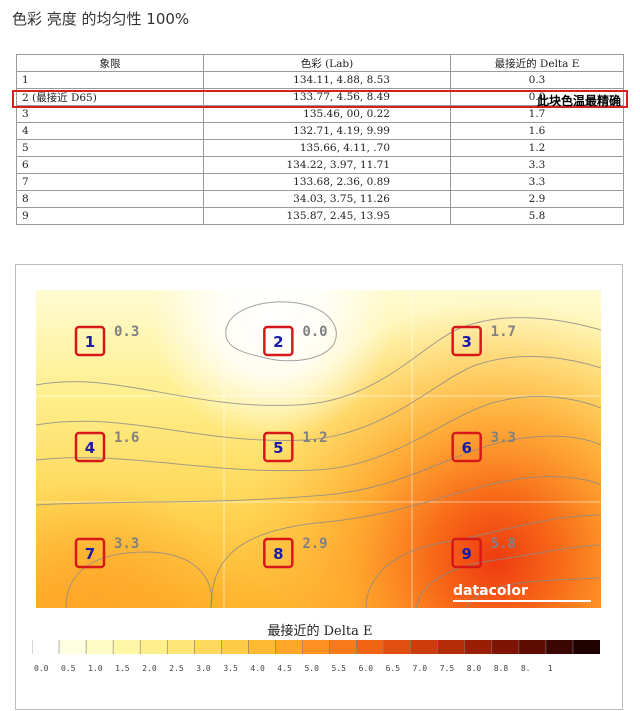 This screenshot has width=640, height=711. I want to click on delta-e-value: 1.7, so click(503, 332).